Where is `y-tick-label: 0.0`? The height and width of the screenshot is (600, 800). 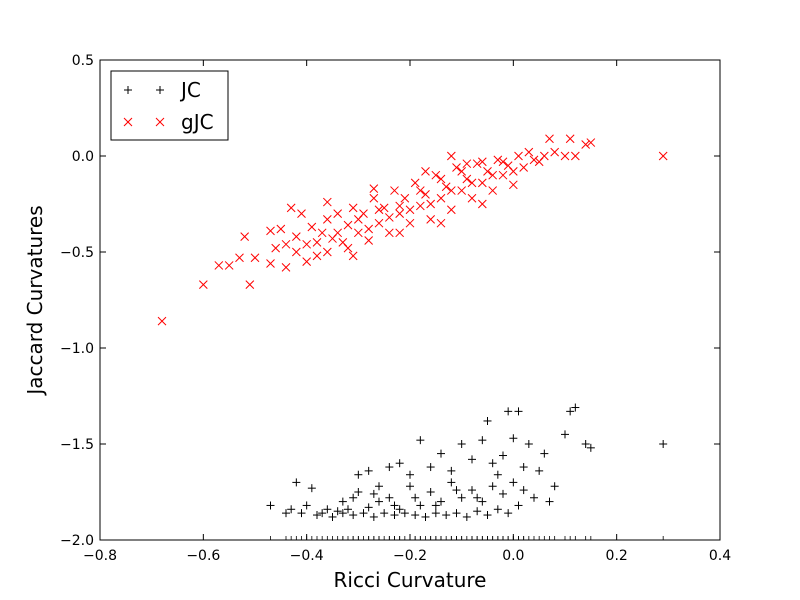
y-tick-label: 0.0 is located at coordinates (83, 157).